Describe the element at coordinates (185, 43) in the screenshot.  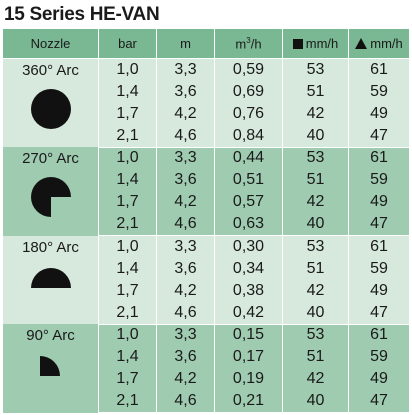
I see `header-radius: m` at that location.